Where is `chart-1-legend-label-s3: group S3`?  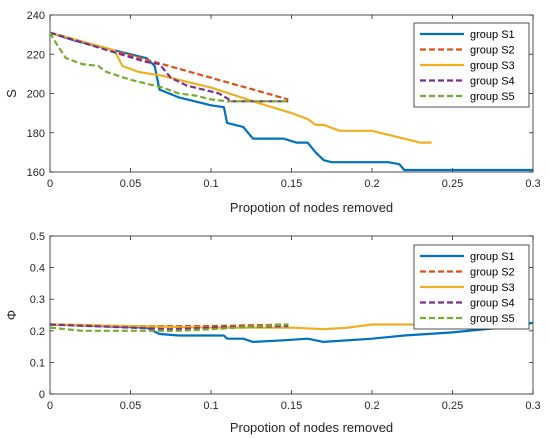 chart-1-legend-label-s3: group S3 is located at coordinates (492, 66).